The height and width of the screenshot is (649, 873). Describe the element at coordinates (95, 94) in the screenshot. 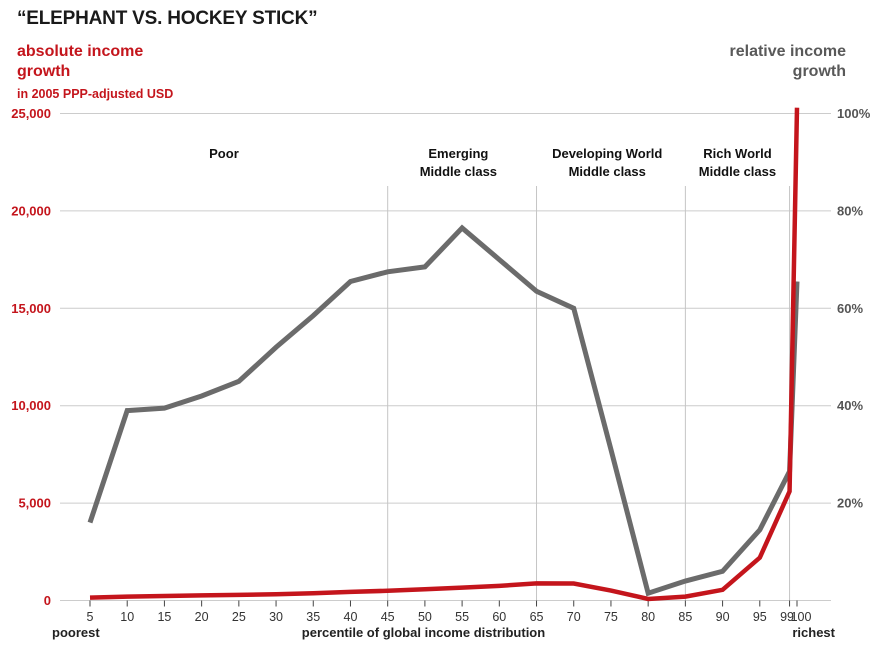

I see `left-axis-legend-subtitle: in 2005 PPP-adjusted USD` at that location.